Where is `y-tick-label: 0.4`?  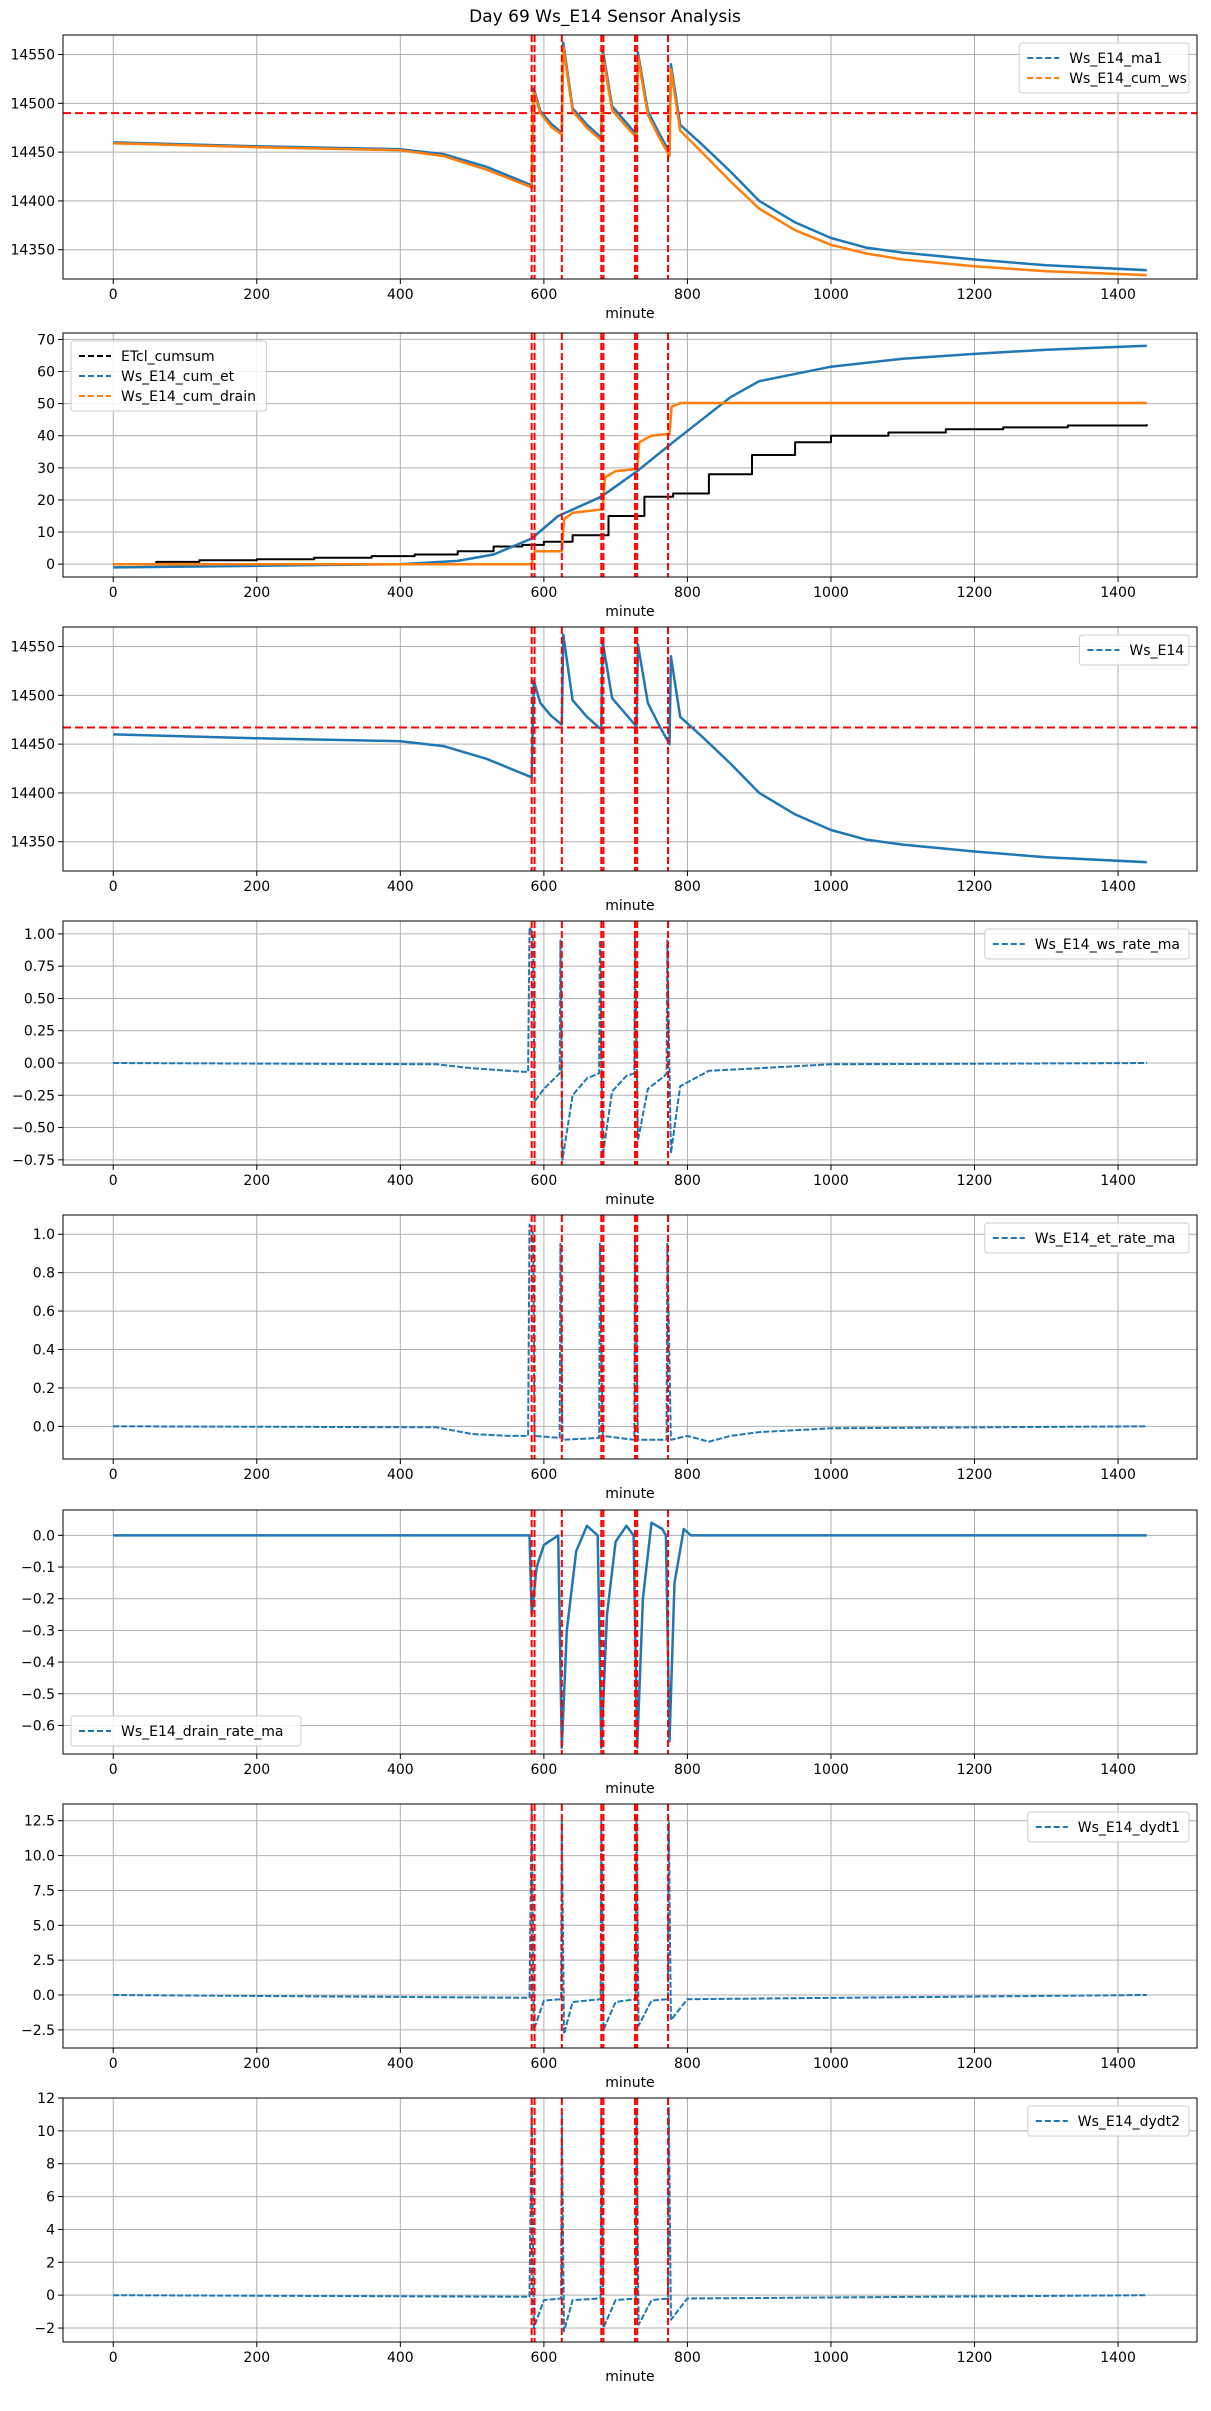
y-tick-label: 0.4 is located at coordinates (44, 1350).